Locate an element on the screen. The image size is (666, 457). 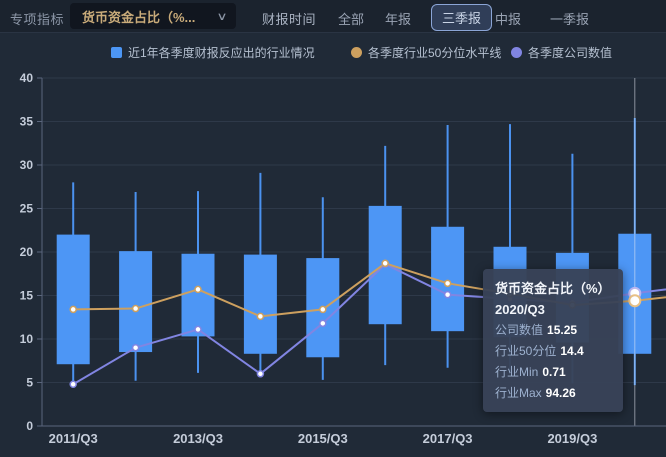
x-axis-label: 2019/Q3 is located at coordinates (572, 438).